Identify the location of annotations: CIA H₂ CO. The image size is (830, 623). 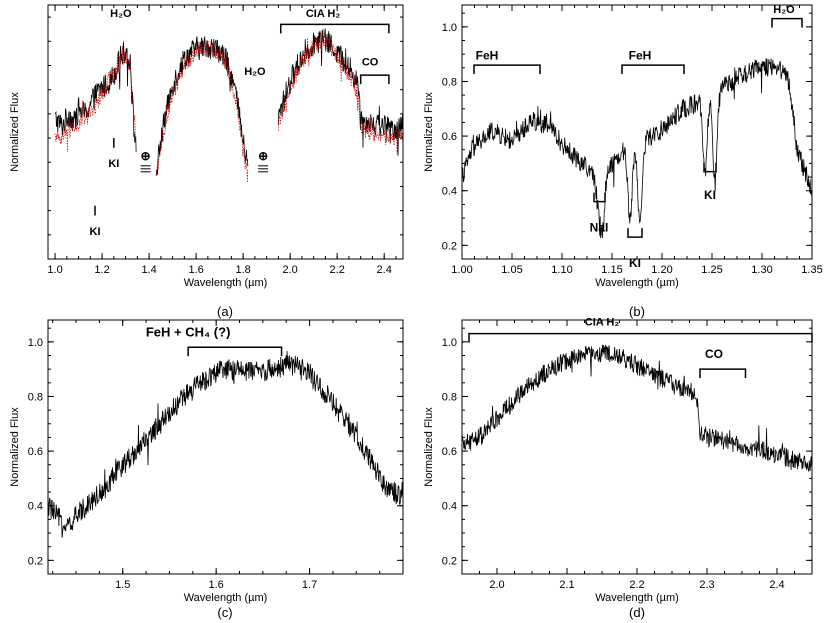
(640, 347).